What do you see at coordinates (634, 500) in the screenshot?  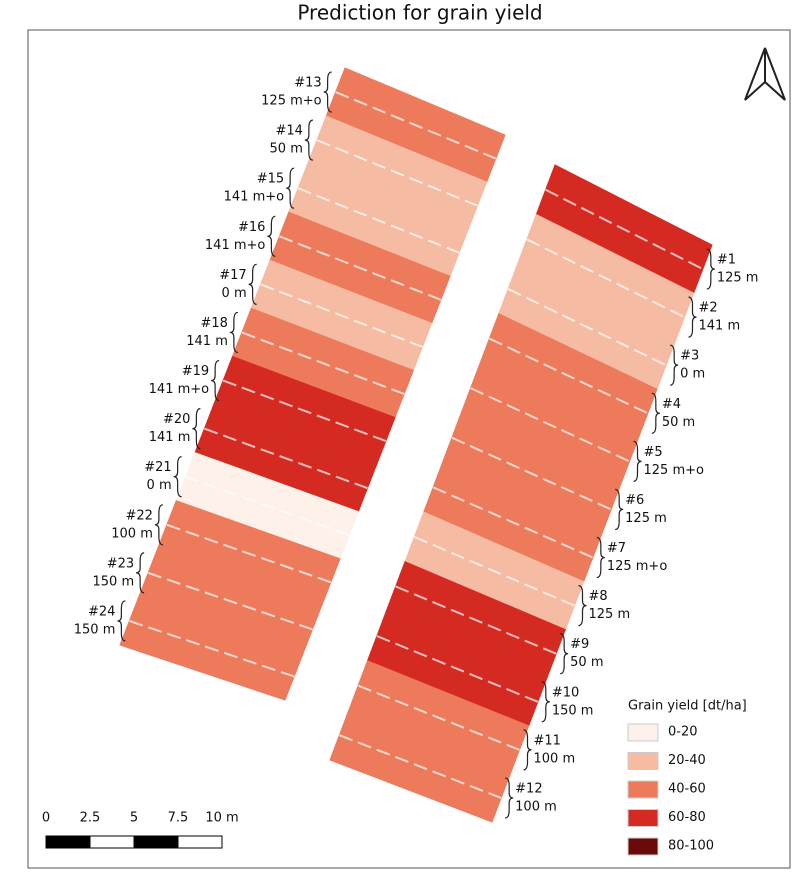 I see `plot-id: #6` at bounding box center [634, 500].